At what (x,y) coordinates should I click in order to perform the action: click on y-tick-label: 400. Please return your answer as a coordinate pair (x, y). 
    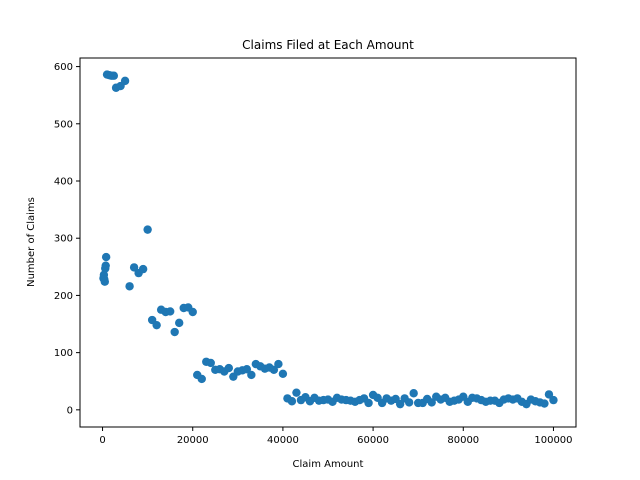
    Looking at the image, I should click on (63, 182).